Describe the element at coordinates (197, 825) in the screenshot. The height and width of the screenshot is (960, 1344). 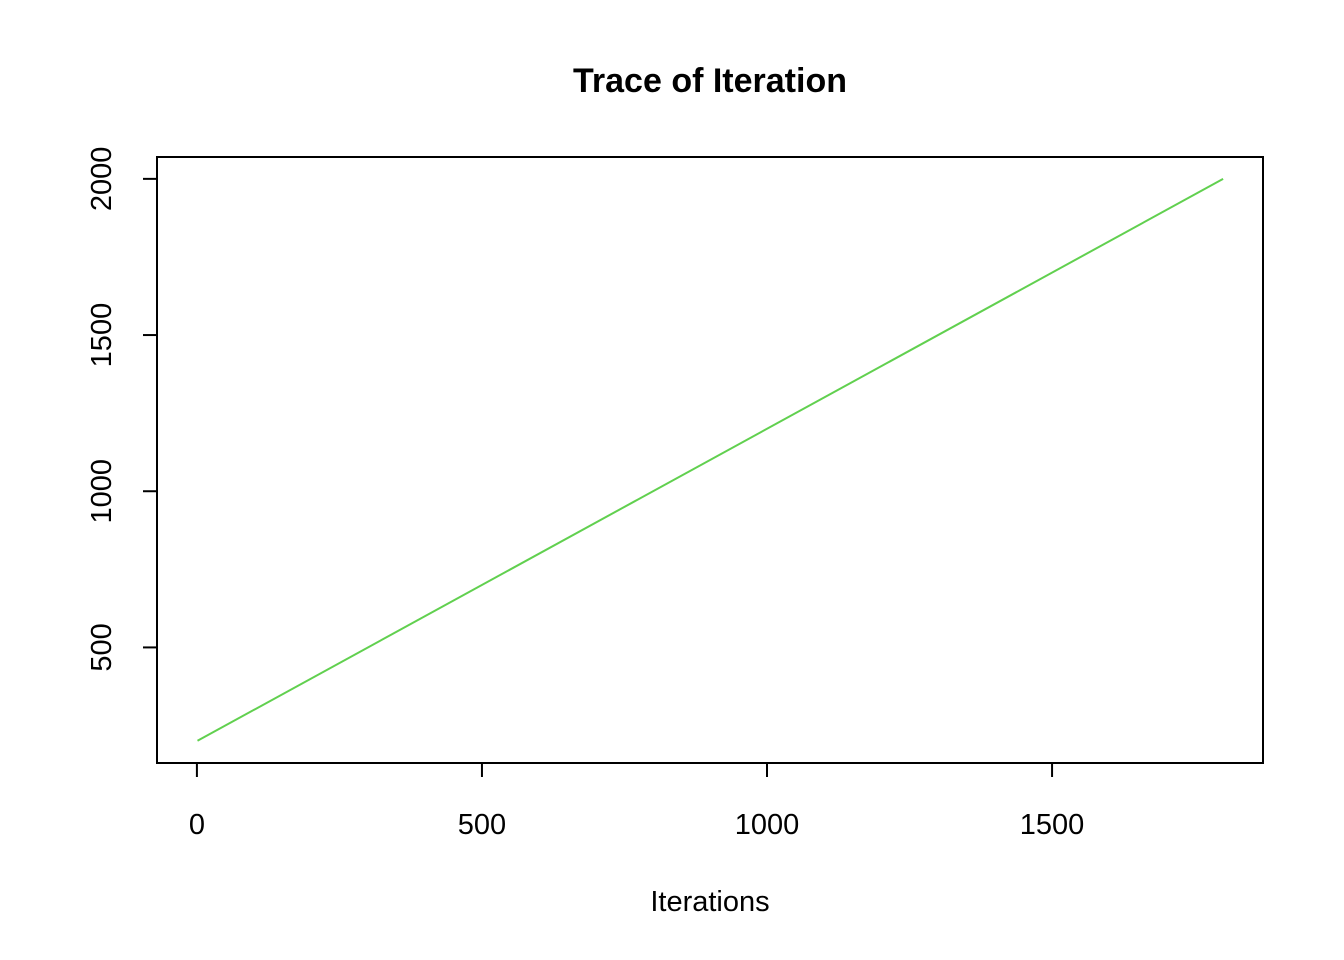
I see `x-tick-label: 0` at that location.